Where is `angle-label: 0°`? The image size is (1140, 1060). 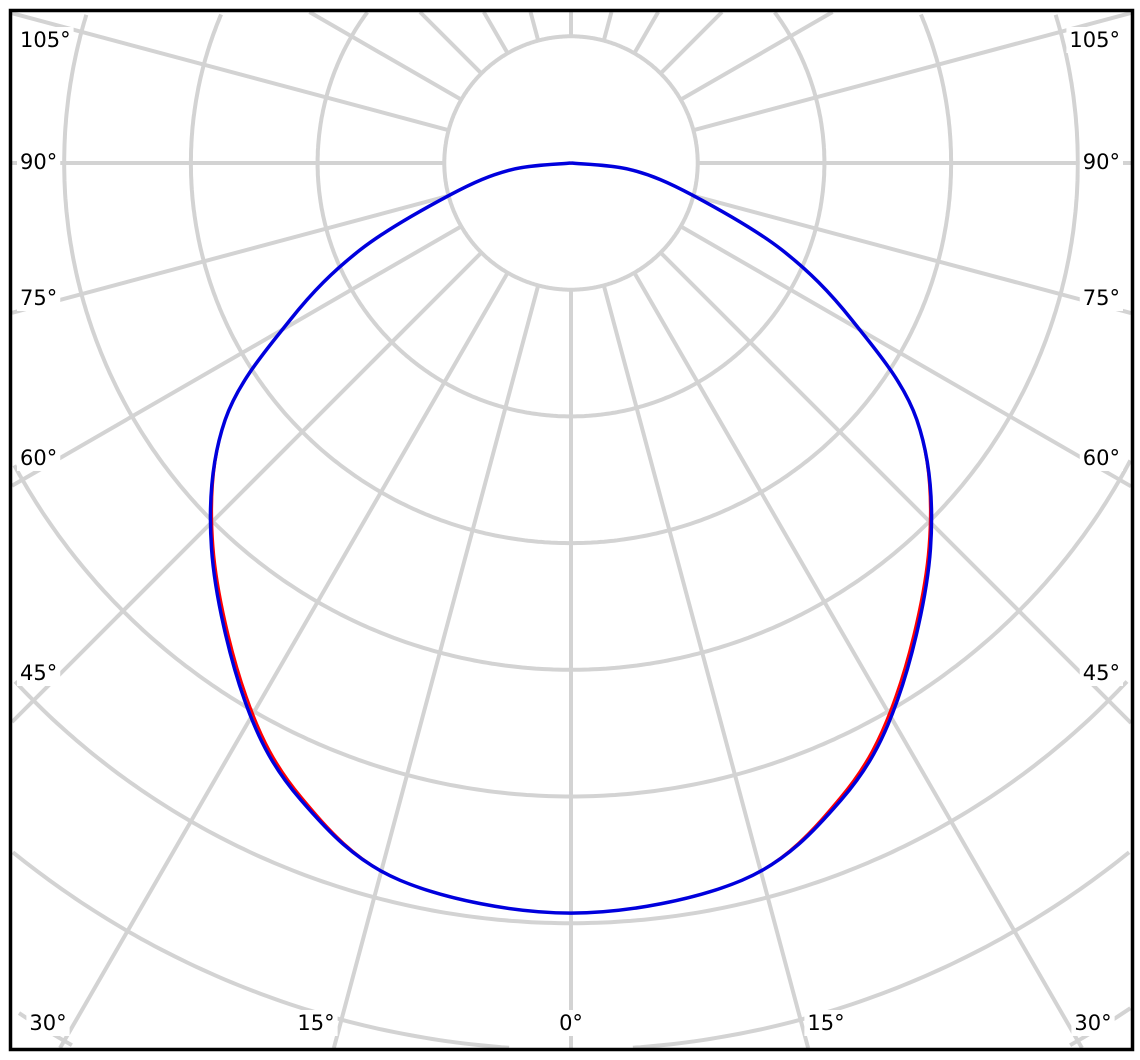 angle-label: 0° is located at coordinates (571, 1023).